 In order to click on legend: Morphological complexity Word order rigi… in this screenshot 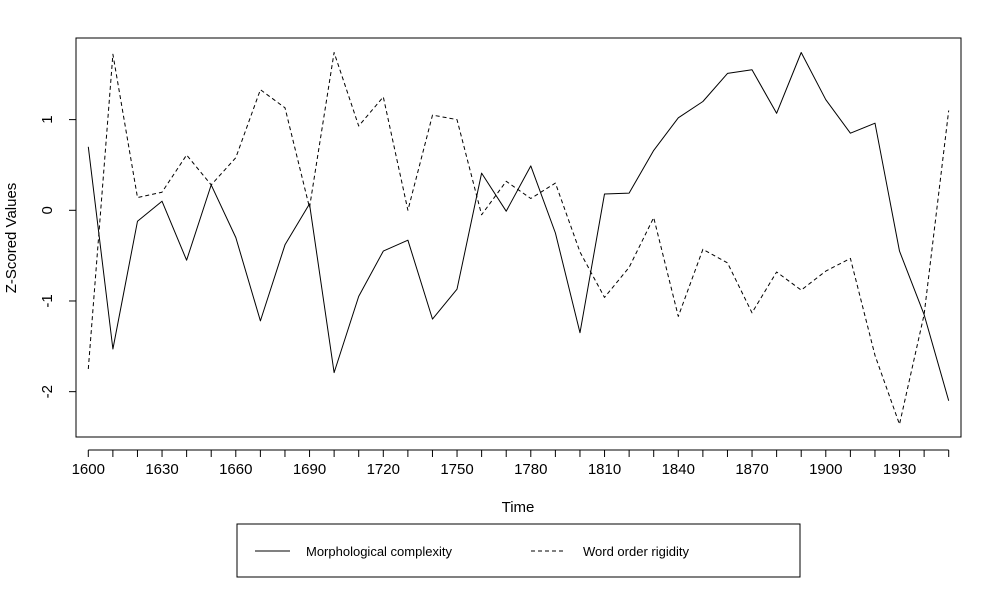, I will do `click(518, 550)`.